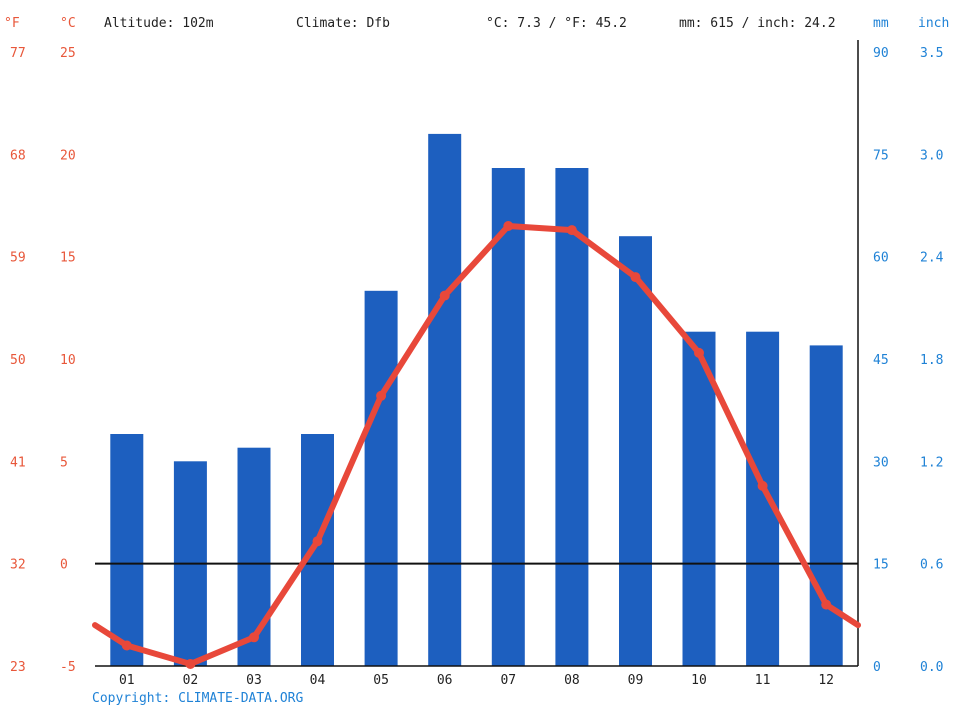 This screenshot has width=954, height=705. I want to click on mm-tick-0: 90, so click(881, 53).